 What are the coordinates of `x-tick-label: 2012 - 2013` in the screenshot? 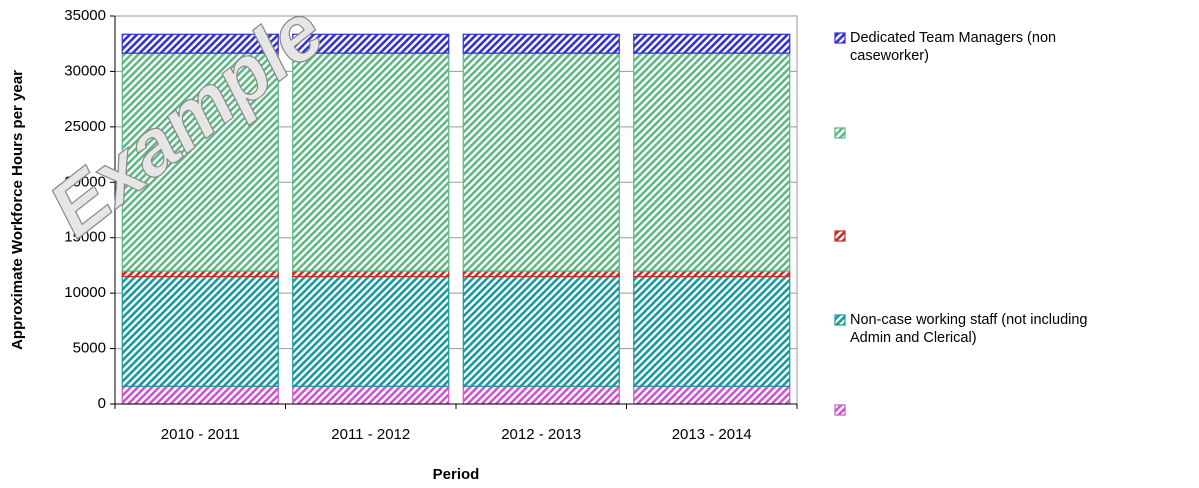 It's located at (541, 434).